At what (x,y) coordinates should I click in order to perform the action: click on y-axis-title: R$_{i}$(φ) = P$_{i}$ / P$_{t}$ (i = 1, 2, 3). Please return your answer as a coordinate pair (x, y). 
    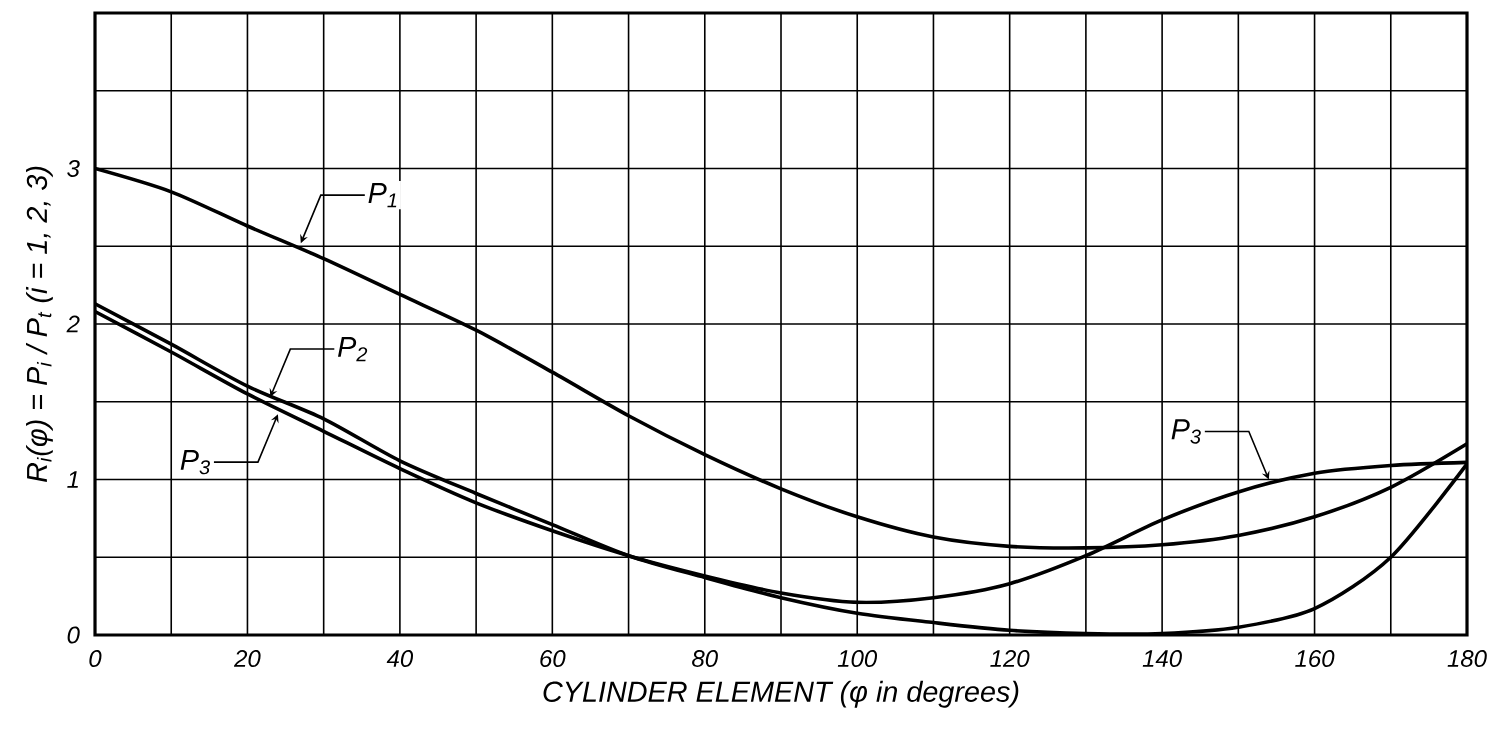
    Looking at the image, I should click on (39, 324).